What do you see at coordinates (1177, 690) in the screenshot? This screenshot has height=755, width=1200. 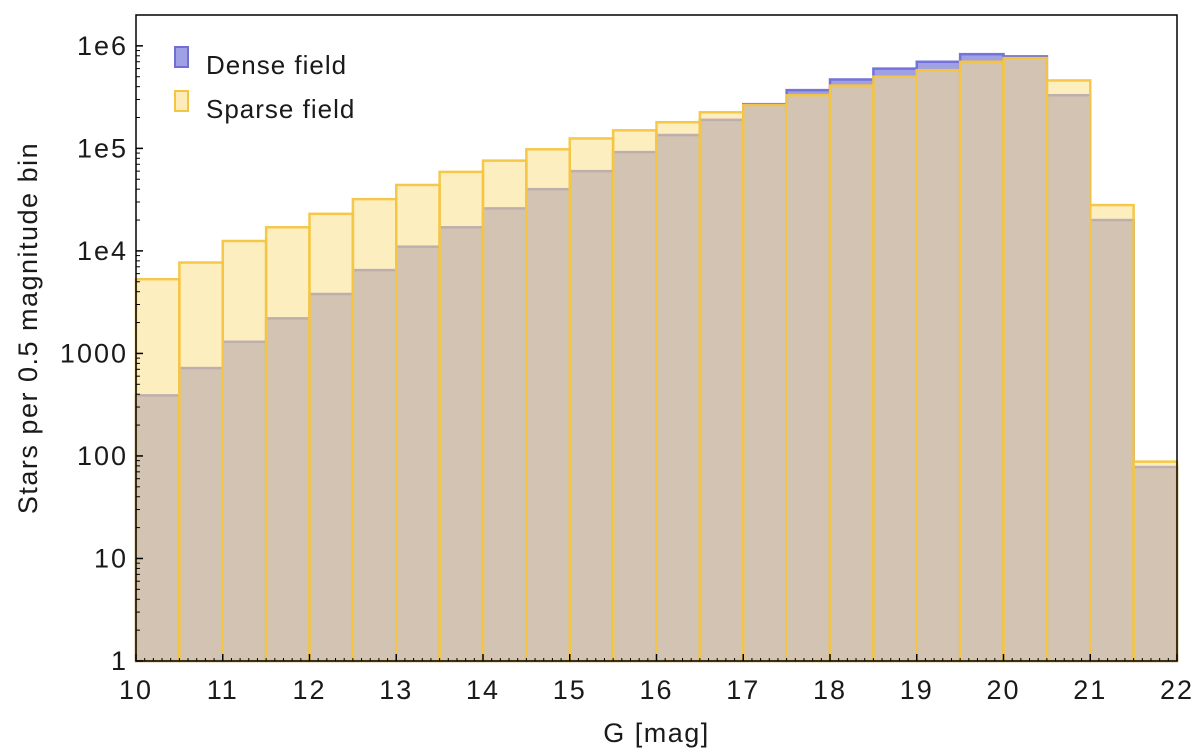 I see `x-tick-label-22: 22` at bounding box center [1177, 690].